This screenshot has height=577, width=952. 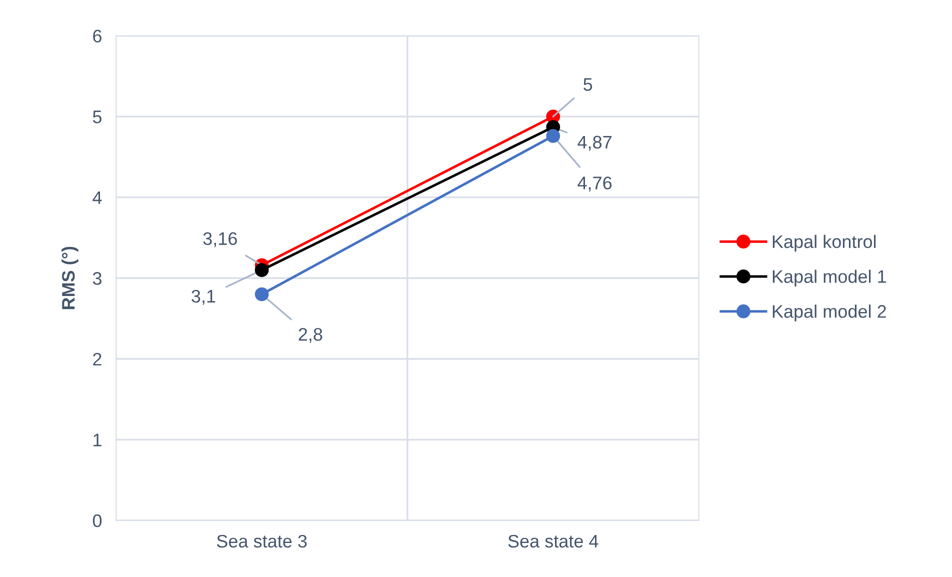 I want to click on y-tick-label: 4, so click(x=97, y=197).